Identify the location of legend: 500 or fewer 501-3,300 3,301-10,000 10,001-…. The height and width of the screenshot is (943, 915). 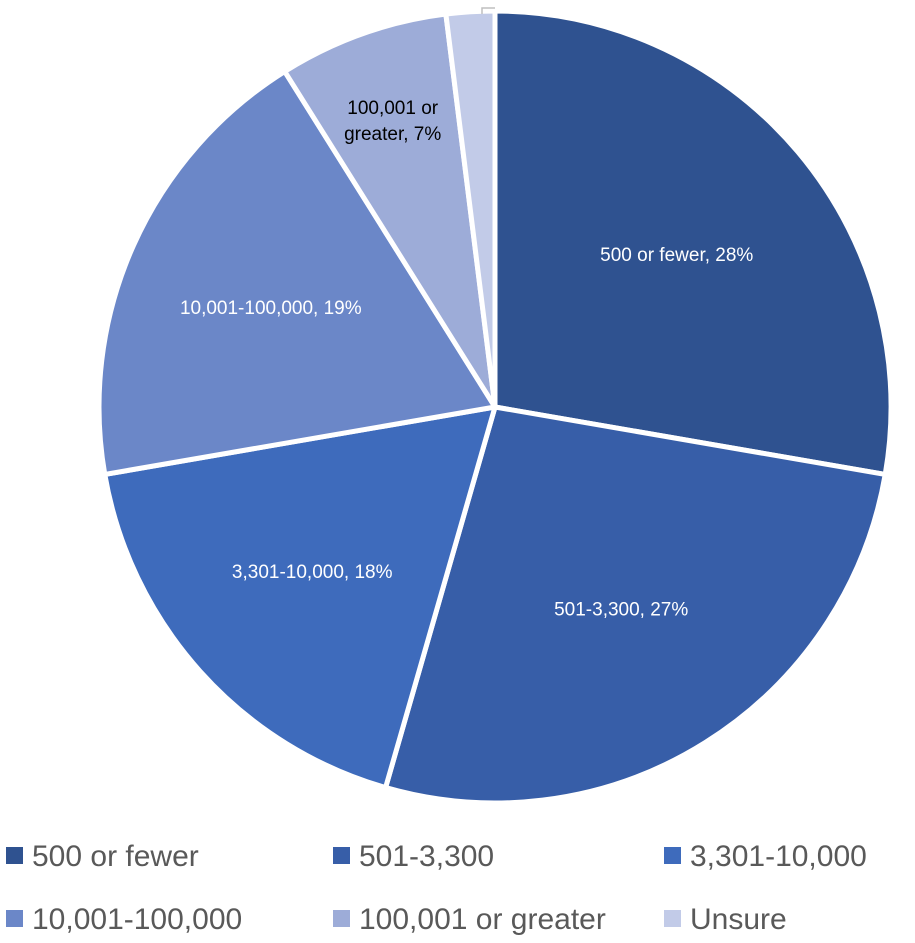
(436, 888).